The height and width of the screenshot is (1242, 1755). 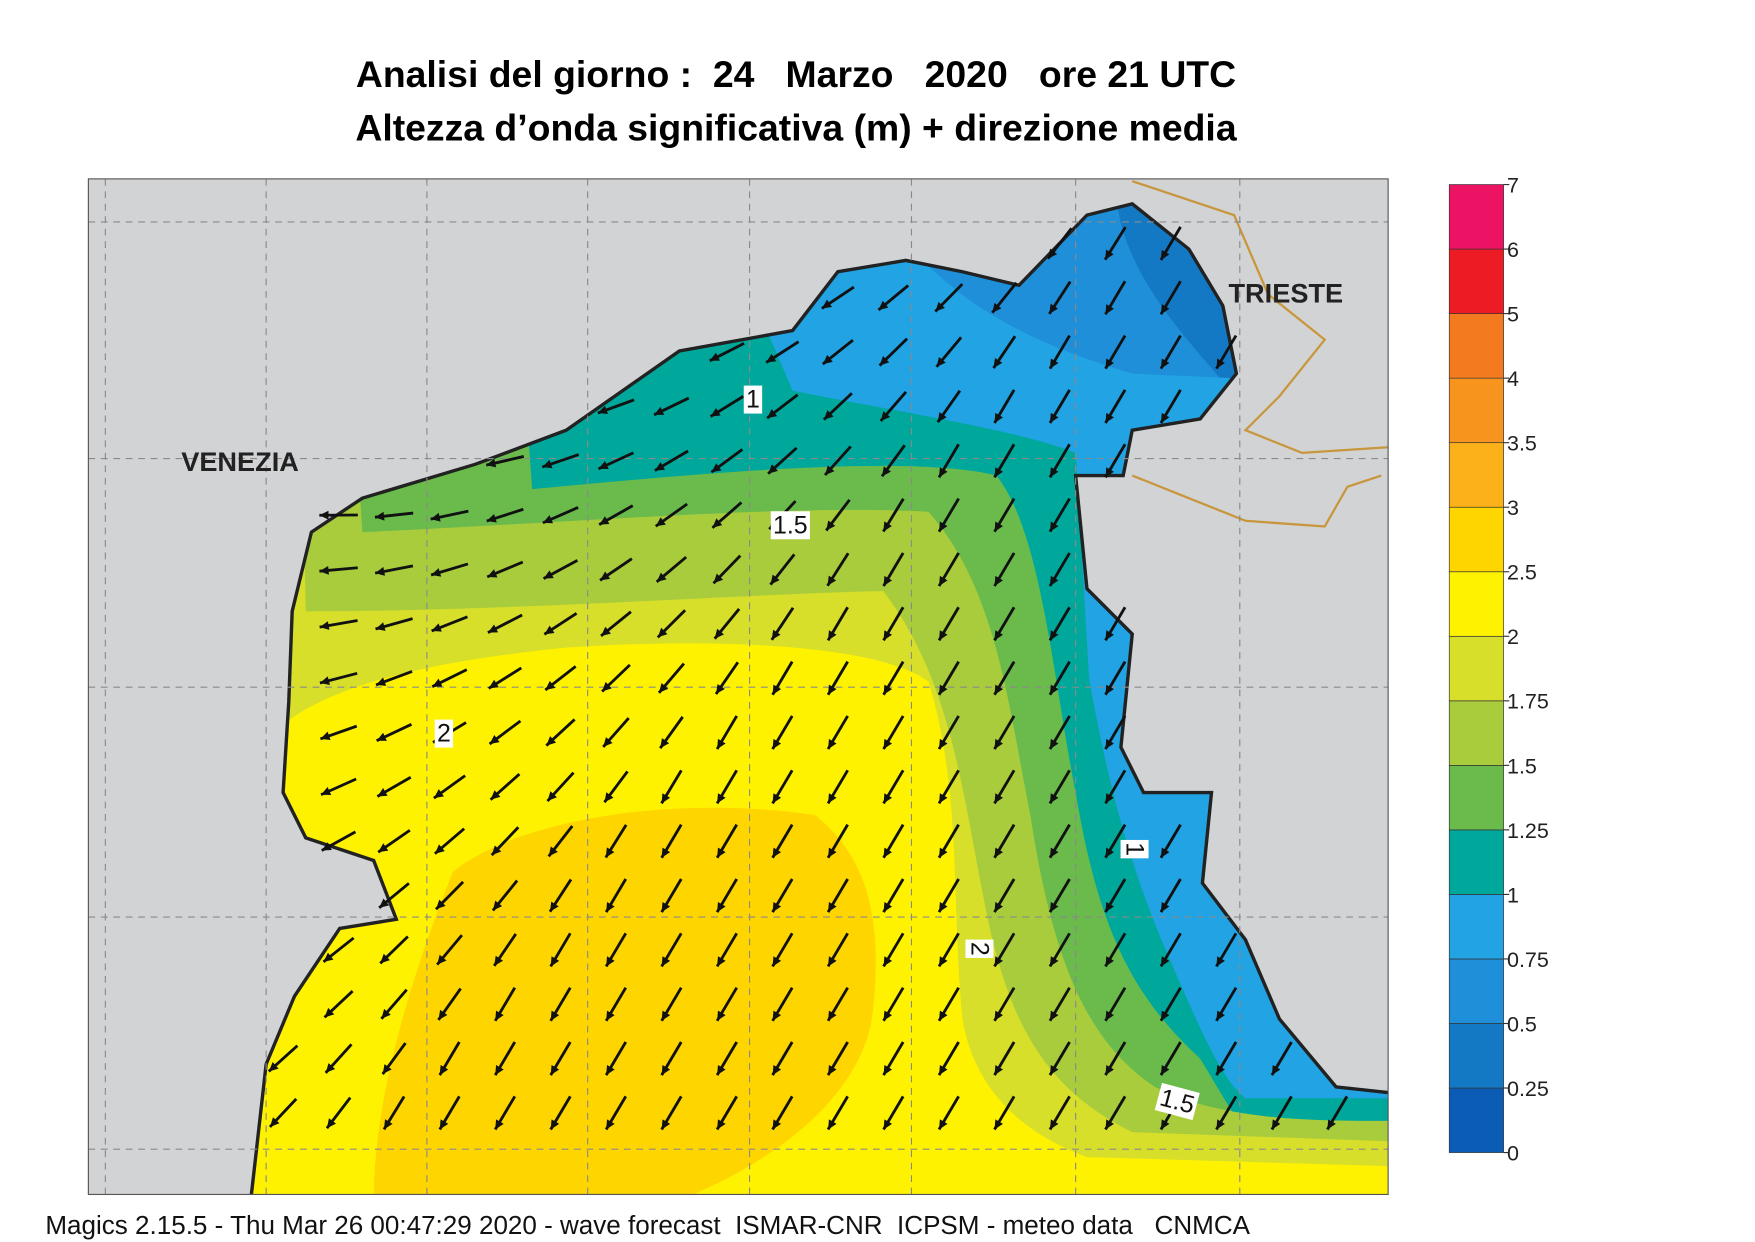 What do you see at coordinates (1522, 1024) in the screenshot?
I see `colorbar-label: 0.5` at bounding box center [1522, 1024].